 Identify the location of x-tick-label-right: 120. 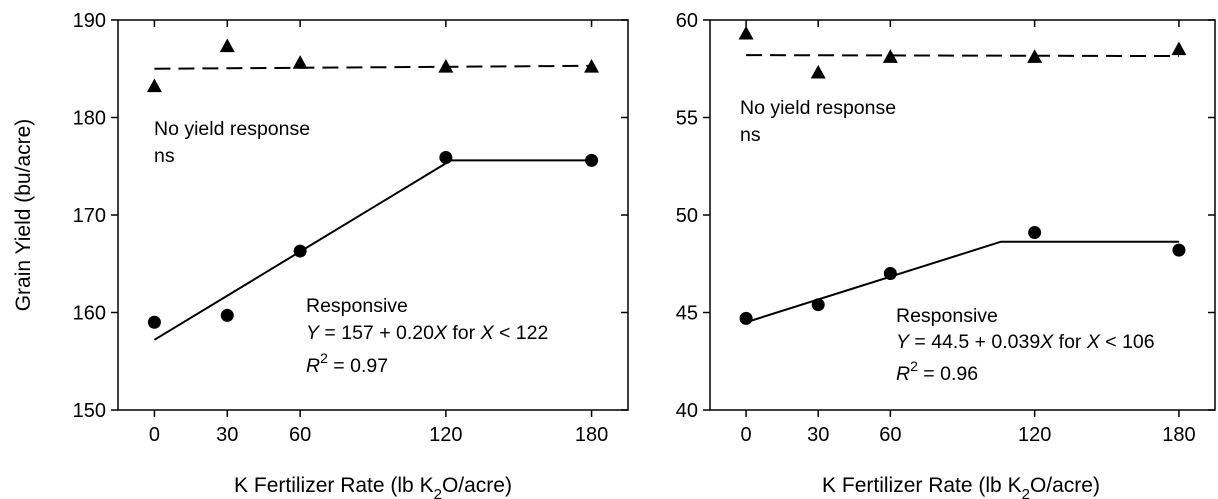
(1034, 435).